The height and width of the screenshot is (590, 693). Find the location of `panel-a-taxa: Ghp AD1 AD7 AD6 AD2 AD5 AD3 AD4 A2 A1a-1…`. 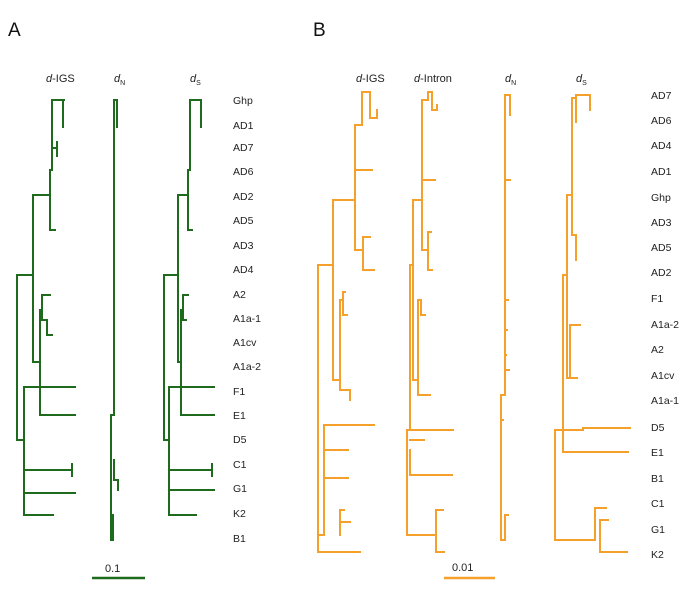

panel-a-taxa: Ghp AD1 AD7 AD6 AD2 AD5 AD3 AD4 A2 A1a-1… is located at coordinates (247, 320).